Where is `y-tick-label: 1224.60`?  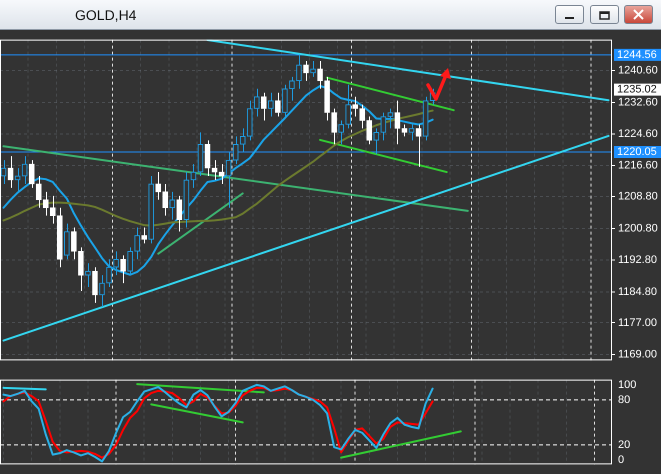
y-tick-label: 1224.60 is located at coordinates (638, 134).